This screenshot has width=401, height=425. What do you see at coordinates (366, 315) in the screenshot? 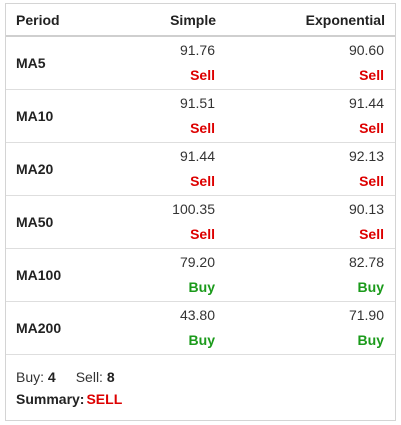
I see `exponential-value: 71.90` at bounding box center [366, 315].